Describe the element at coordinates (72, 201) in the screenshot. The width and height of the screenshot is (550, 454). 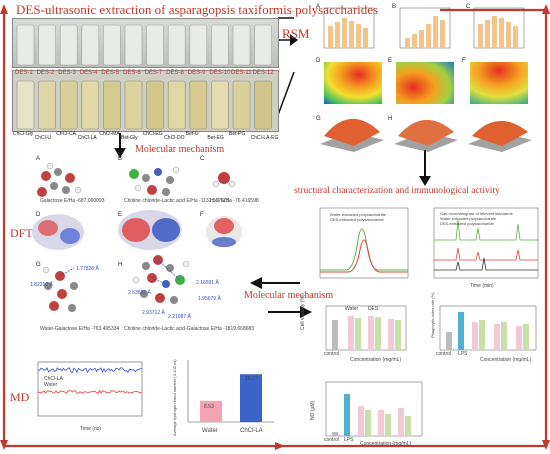
I see `caption-galactose: Galactose E/Ha -687.060093` at that location.